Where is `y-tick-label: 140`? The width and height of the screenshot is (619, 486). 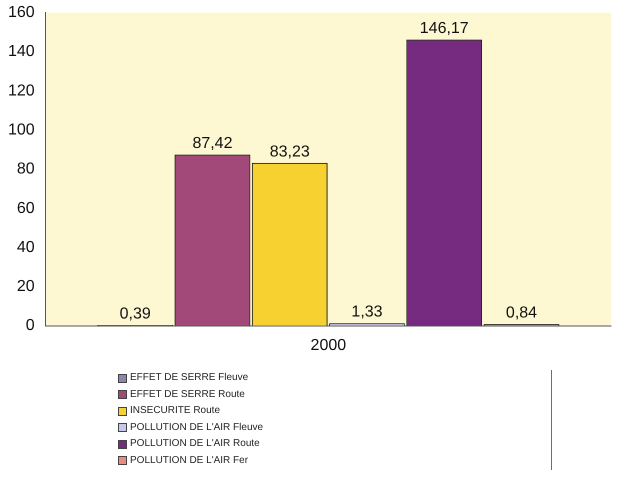 y-tick-label: 140 is located at coordinates (21, 51).